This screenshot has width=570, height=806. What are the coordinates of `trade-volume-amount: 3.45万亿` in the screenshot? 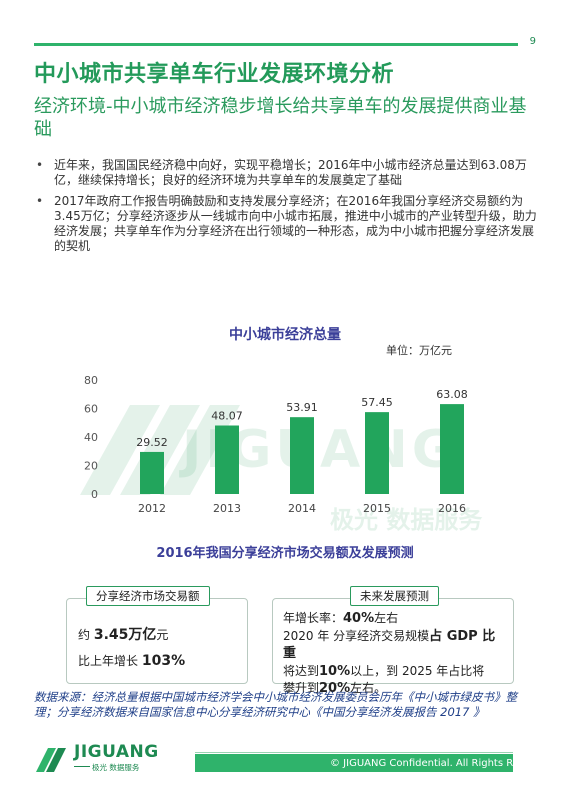 It's located at (125, 635).